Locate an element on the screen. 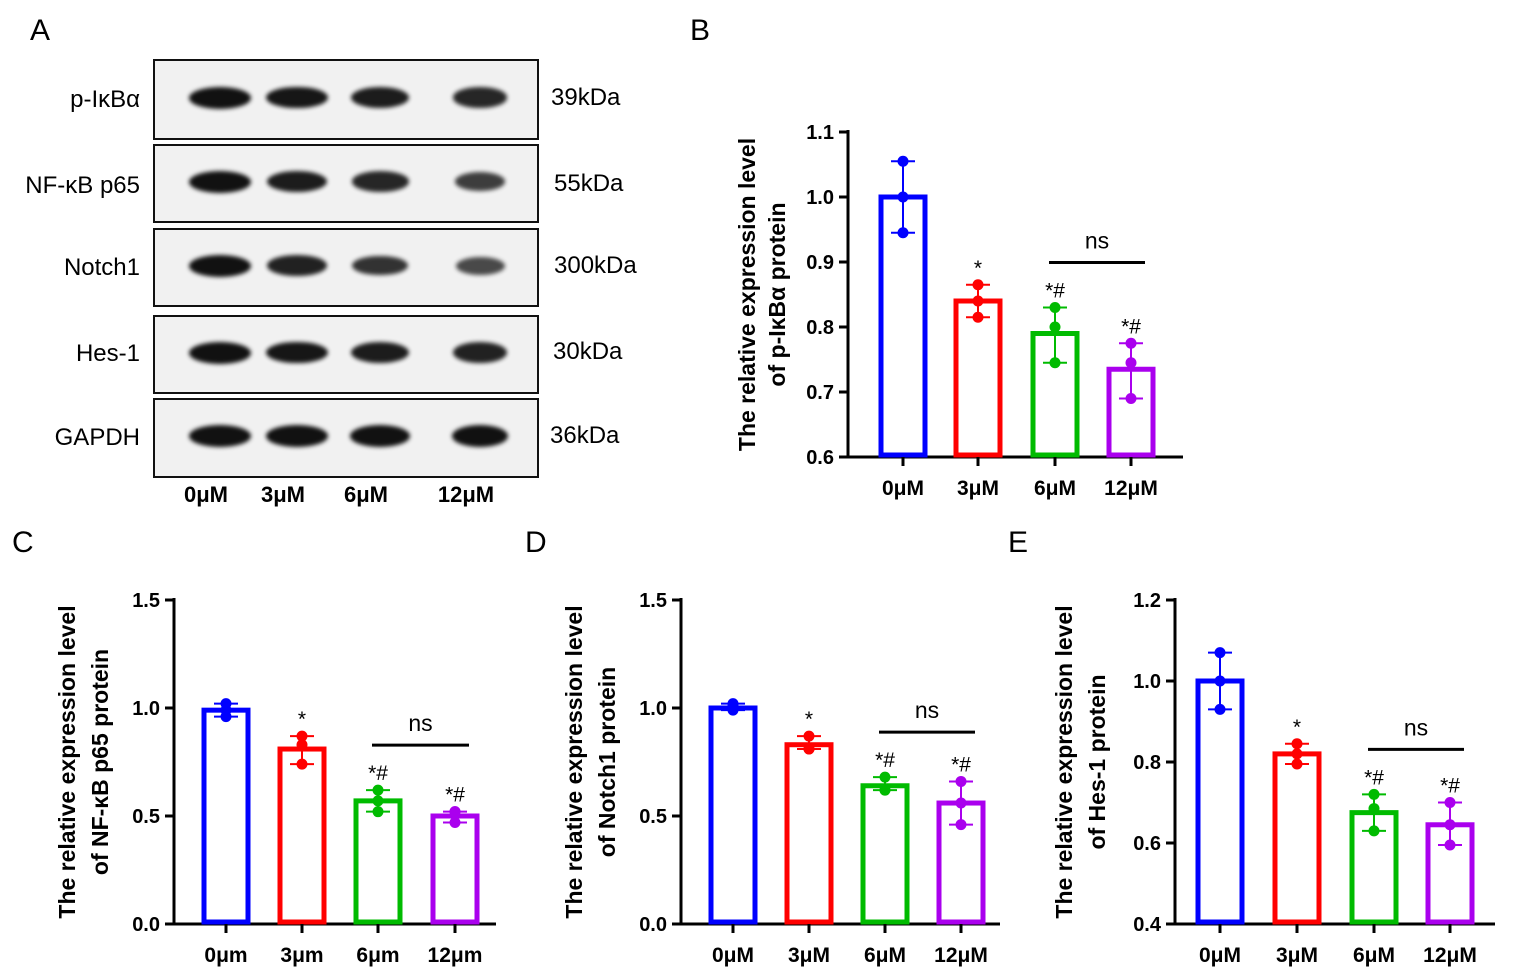  y-tick-label: 1.1 is located at coordinates (820, 133).